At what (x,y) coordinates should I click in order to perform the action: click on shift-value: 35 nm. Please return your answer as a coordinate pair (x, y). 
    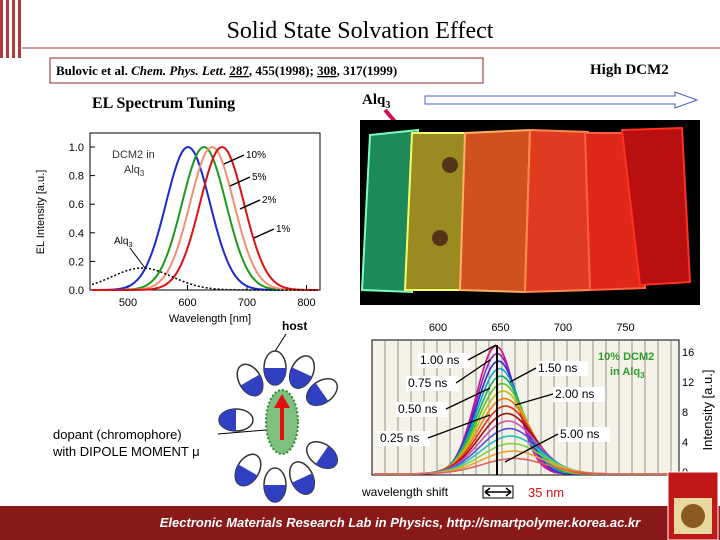
    Looking at the image, I should click on (546, 492).